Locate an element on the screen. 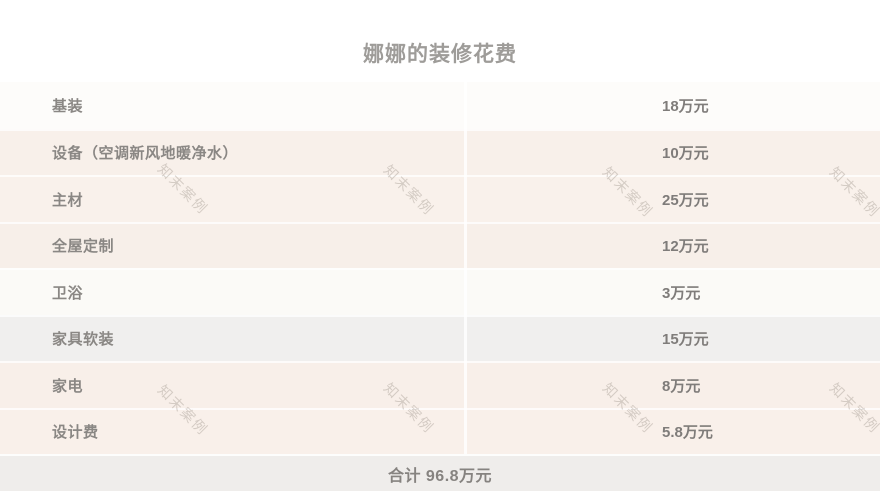 This screenshot has height=495, width=880. row-label: 基装 is located at coordinates (68, 106).